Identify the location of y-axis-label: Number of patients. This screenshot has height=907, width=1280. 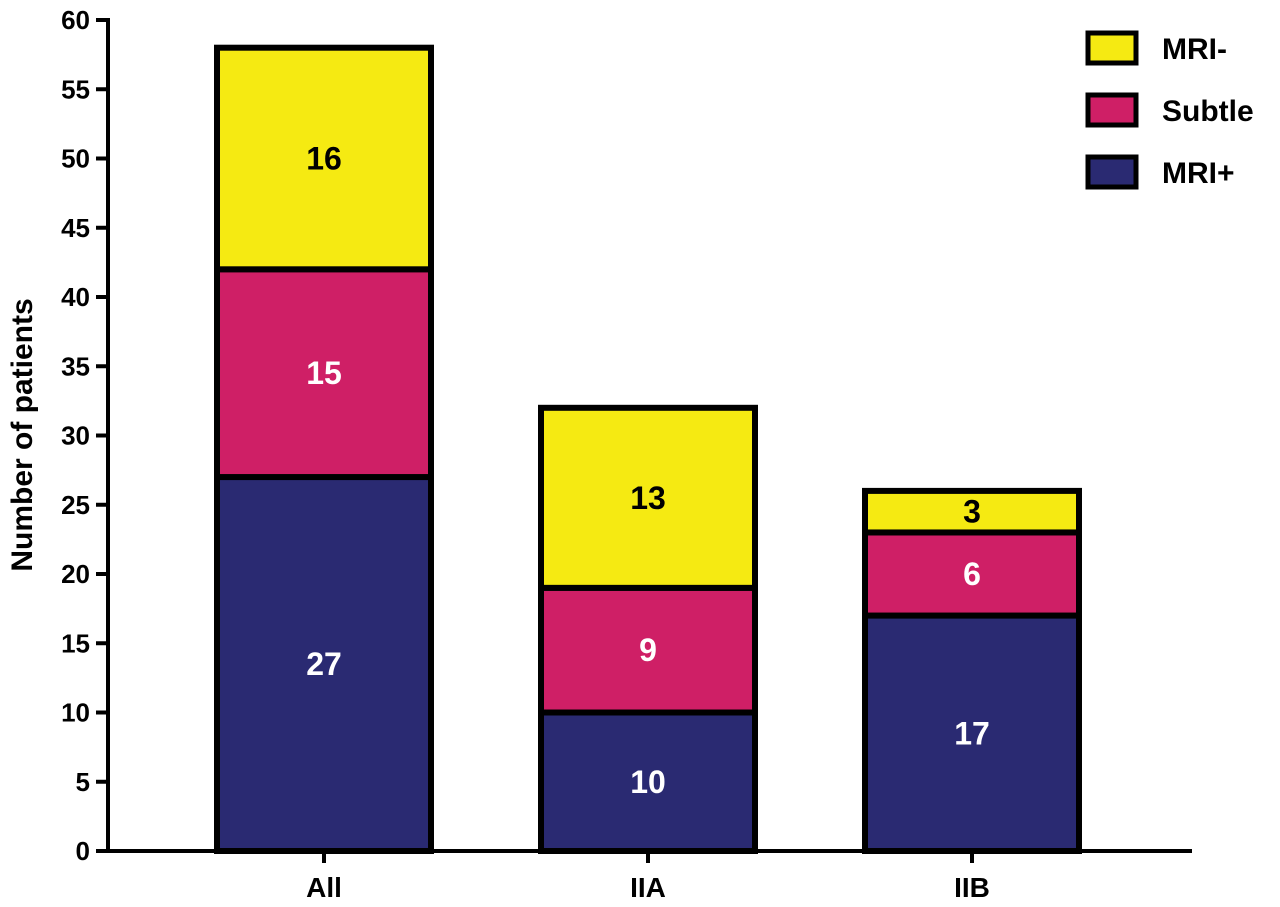
(22, 434).